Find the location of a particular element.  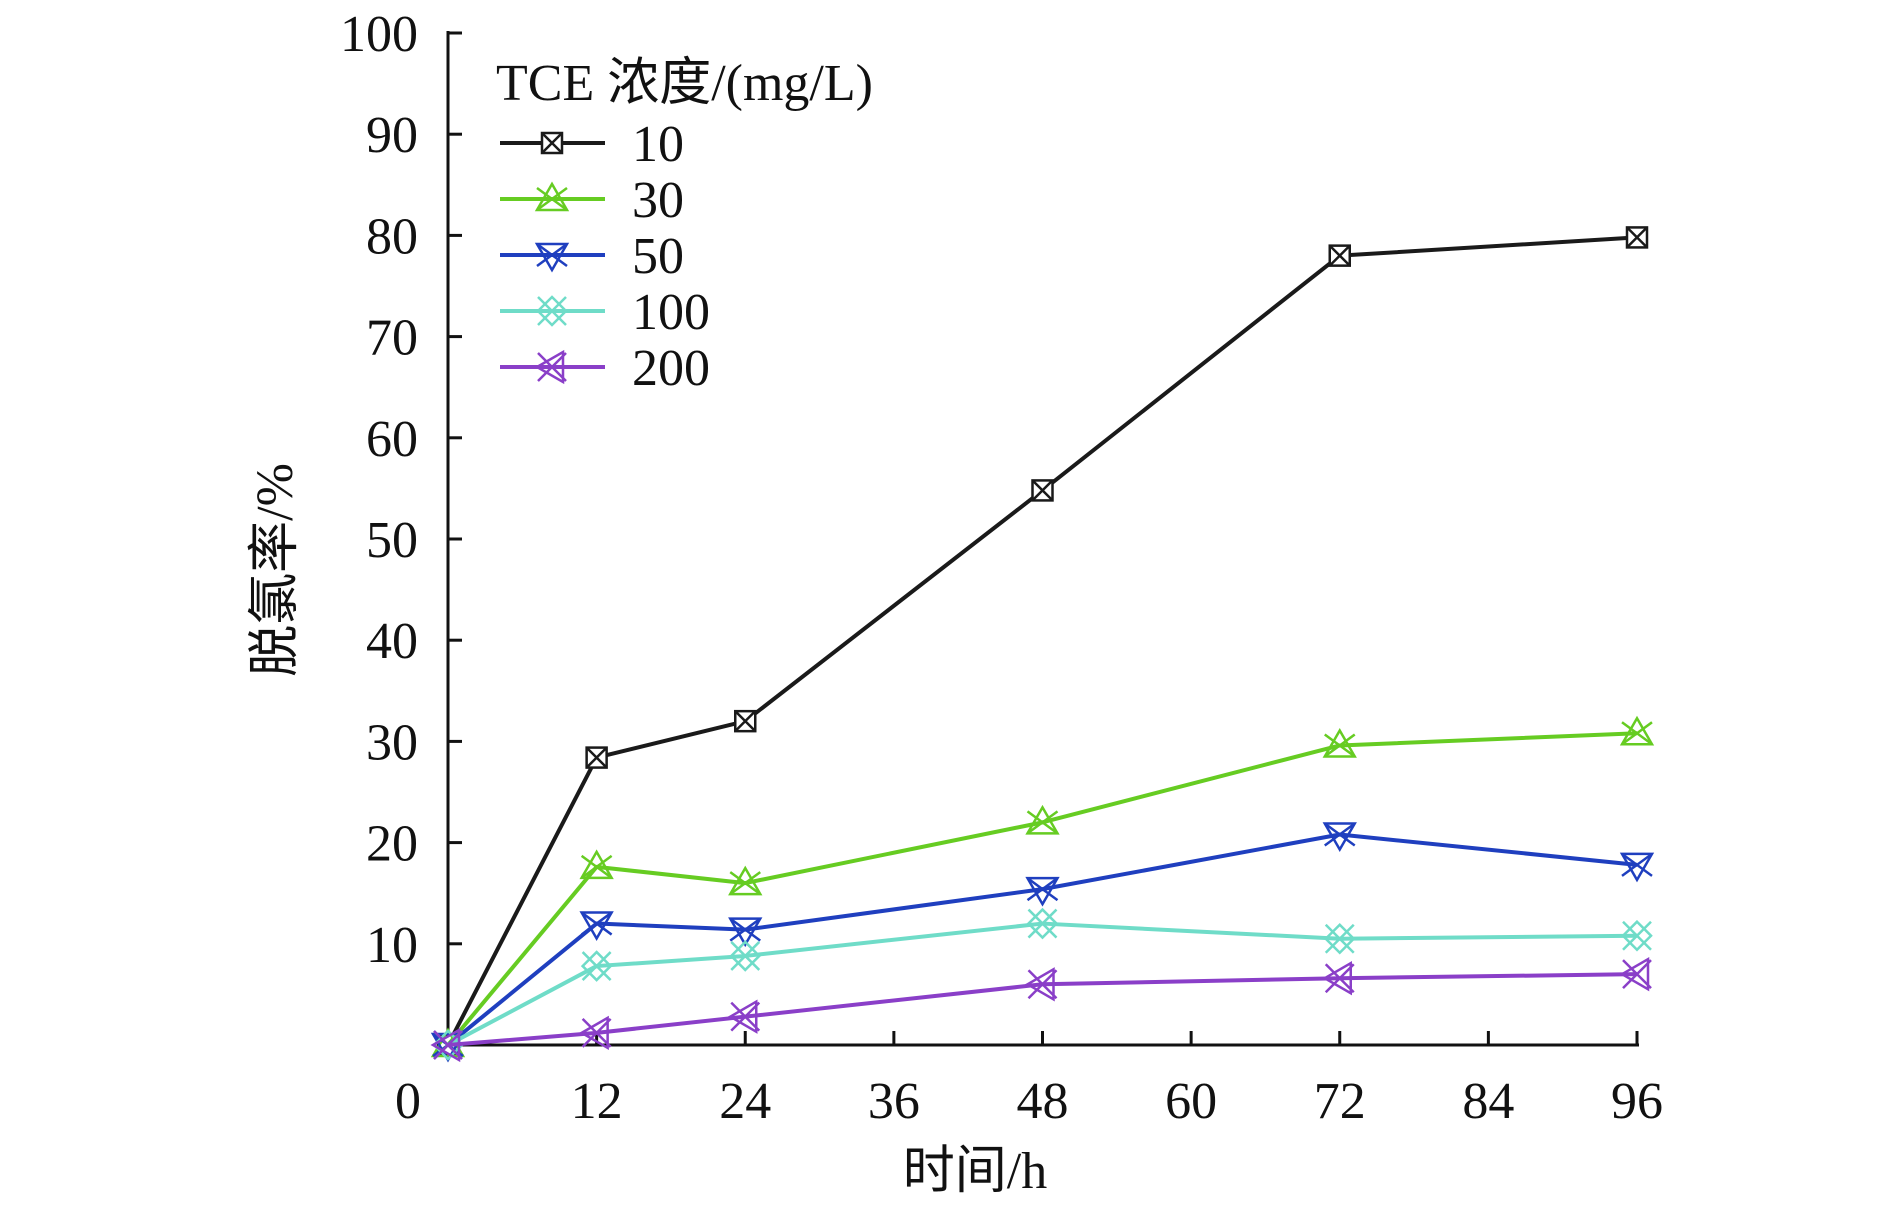

x-tick-label: 24 is located at coordinates (745, 1101).